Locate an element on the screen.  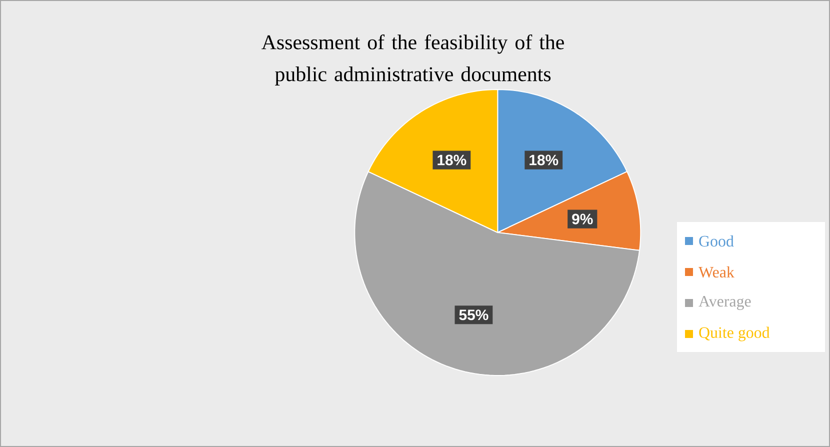
legend-label: Weak is located at coordinates (716, 272).